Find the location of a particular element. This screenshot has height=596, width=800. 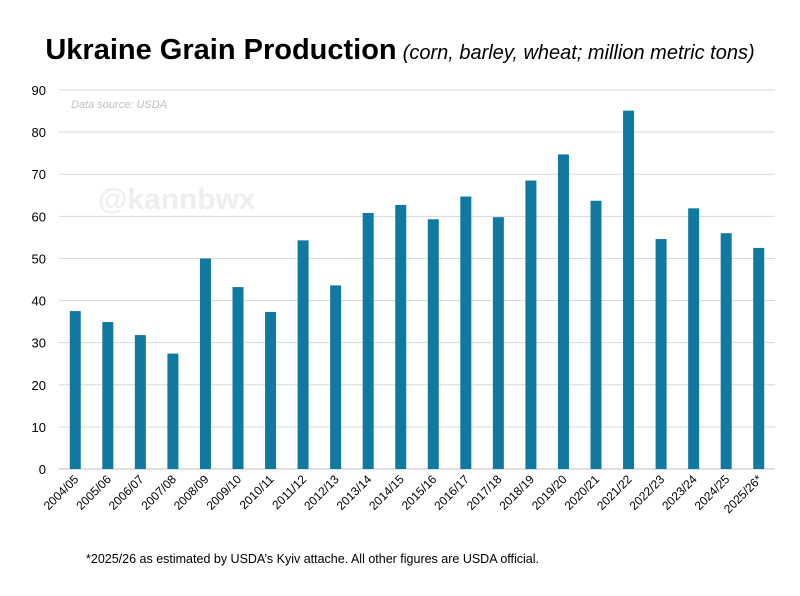

y-tick-label: 80 is located at coordinates (39, 132).